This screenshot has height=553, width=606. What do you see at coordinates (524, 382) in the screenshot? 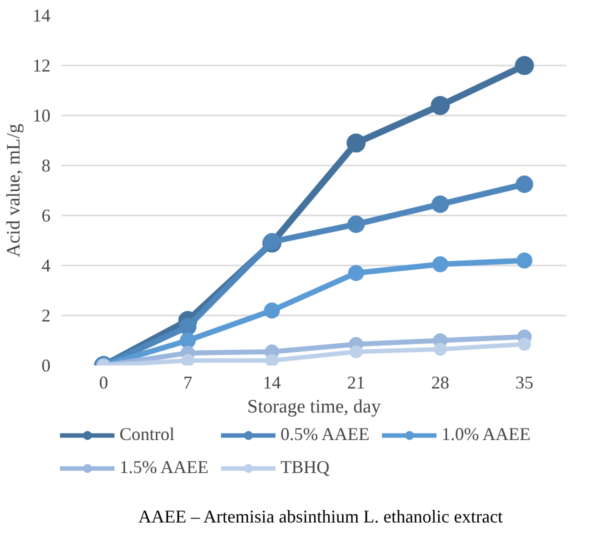
I see `x-tick-label: 35` at bounding box center [524, 382].